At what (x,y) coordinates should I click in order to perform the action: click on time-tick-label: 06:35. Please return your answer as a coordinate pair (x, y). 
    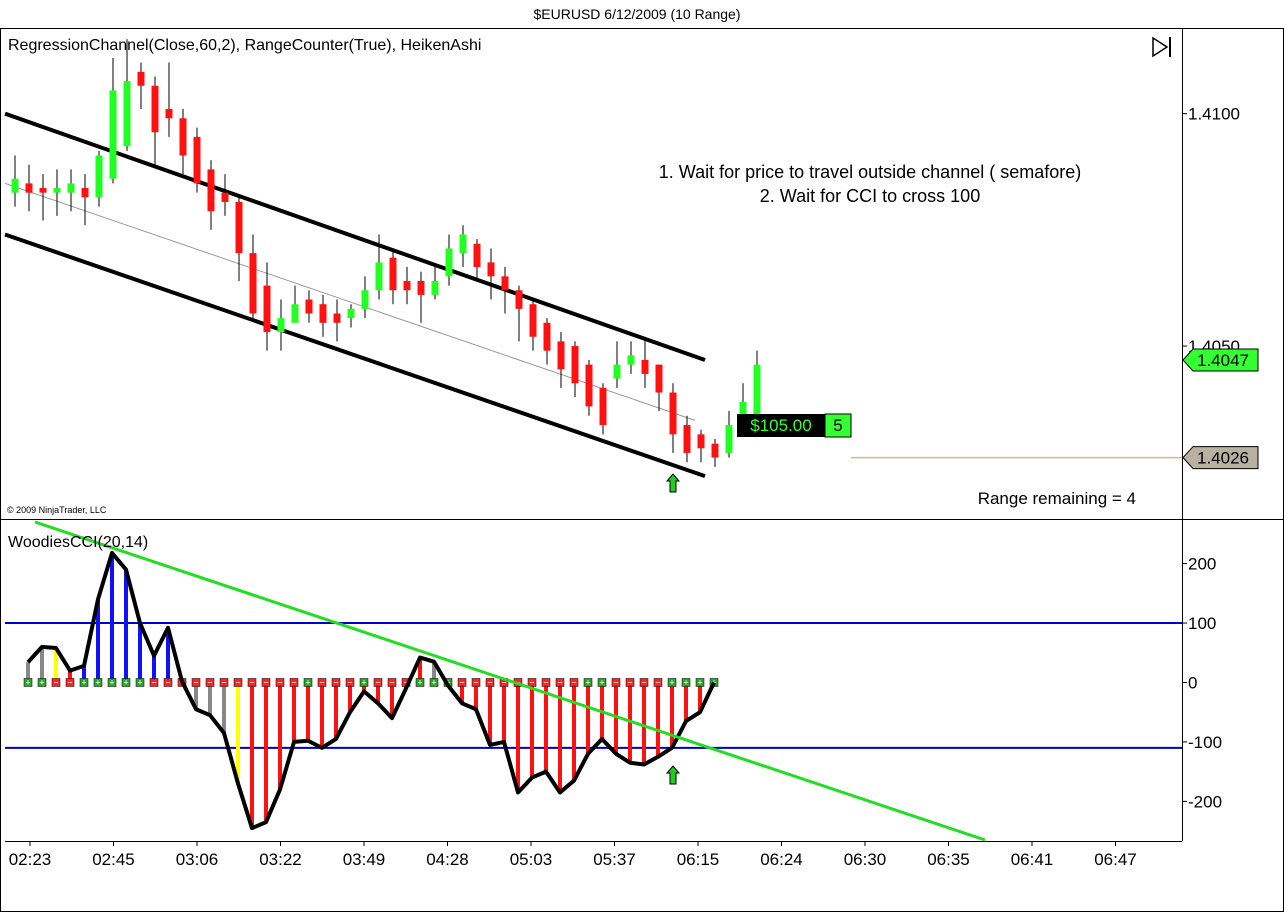
    Looking at the image, I should click on (948, 859).